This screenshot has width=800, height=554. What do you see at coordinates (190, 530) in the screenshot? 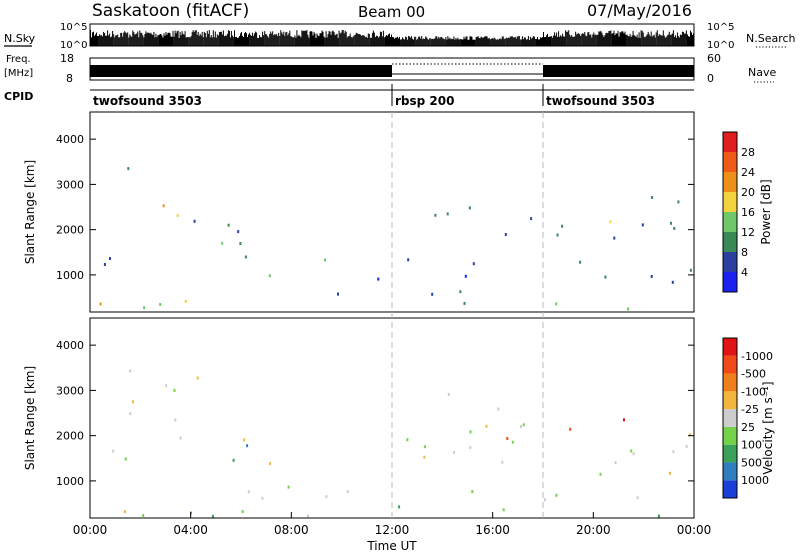
I see `x-tick-label: 04:00` at bounding box center [190, 530].